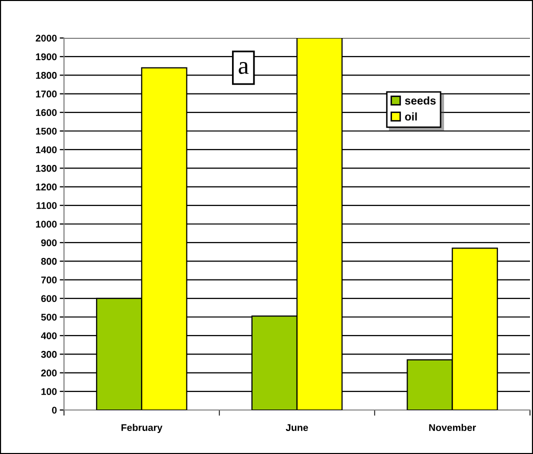 The height and width of the screenshot is (454, 533). I want to click on y-tick-label: 1800, so click(46, 75).